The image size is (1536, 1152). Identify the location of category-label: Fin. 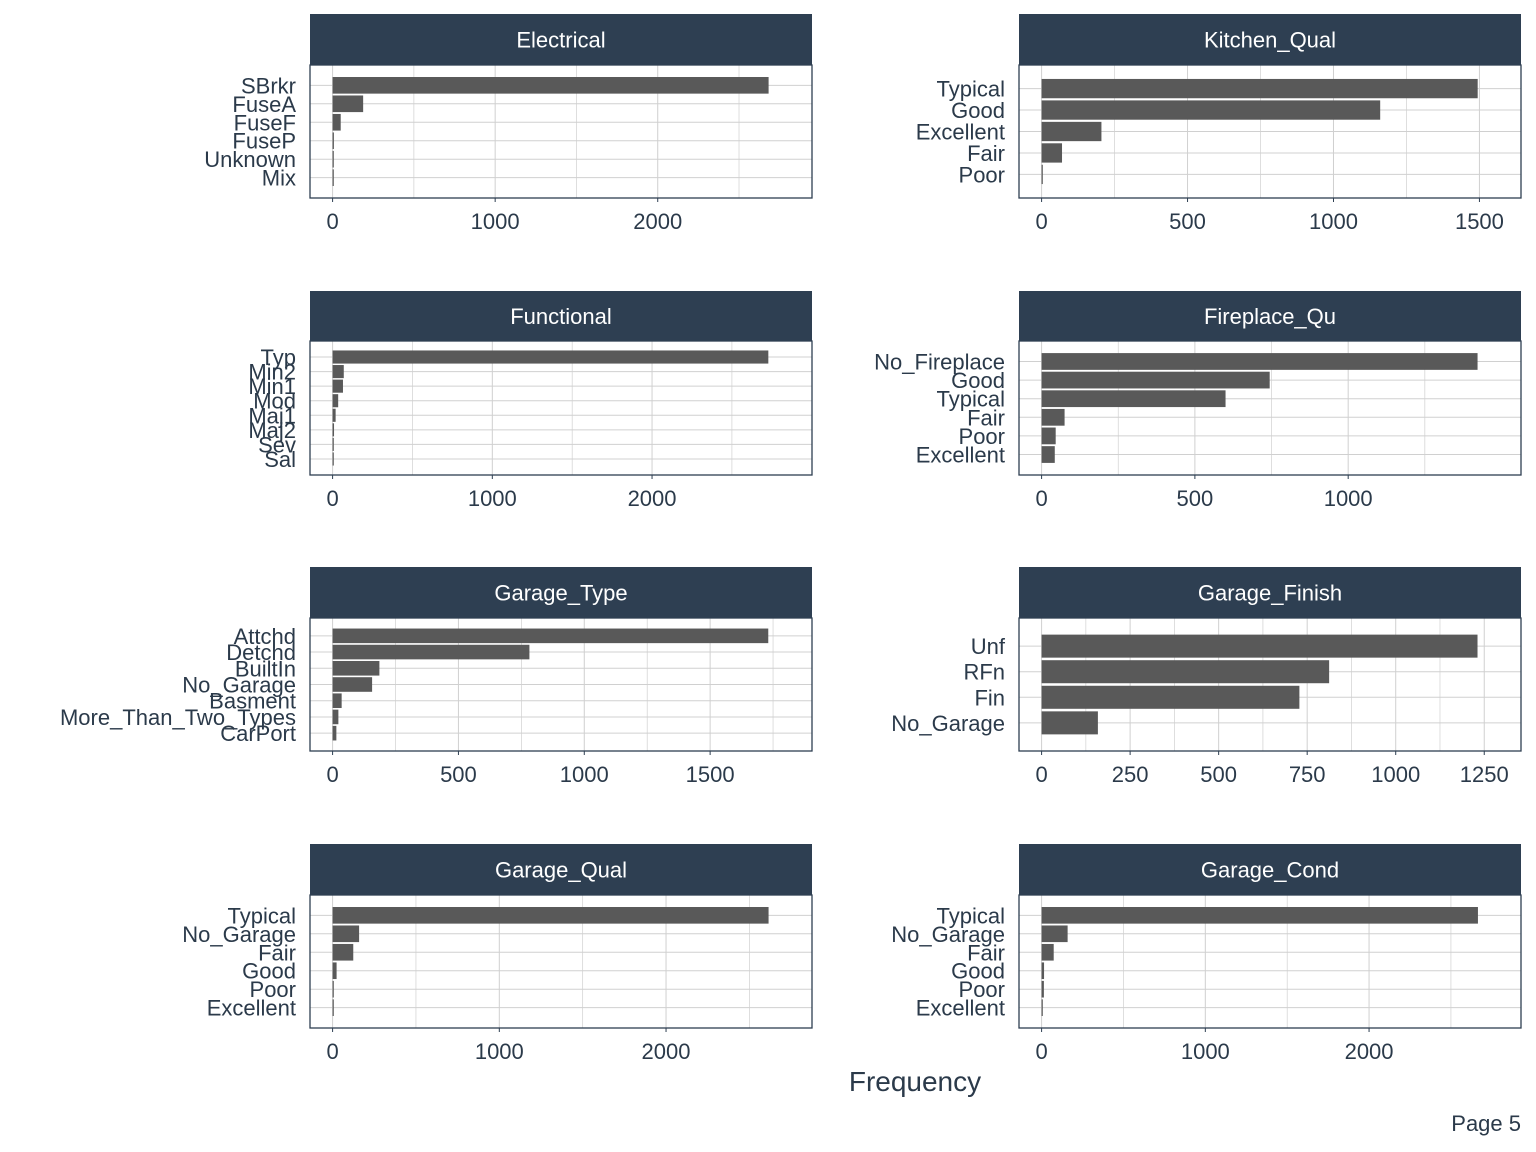
(989, 697).